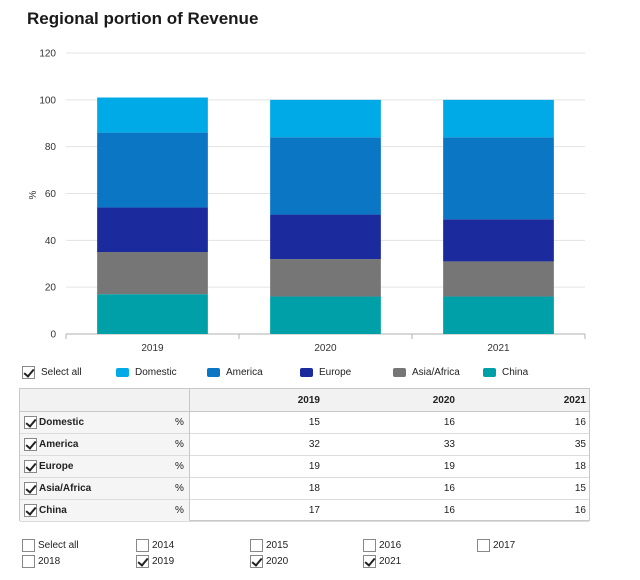 The height and width of the screenshot is (580, 640). What do you see at coordinates (28, 372) in the screenshot?
I see `legend-select-all-checkbox` at bounding box center [28, 372].